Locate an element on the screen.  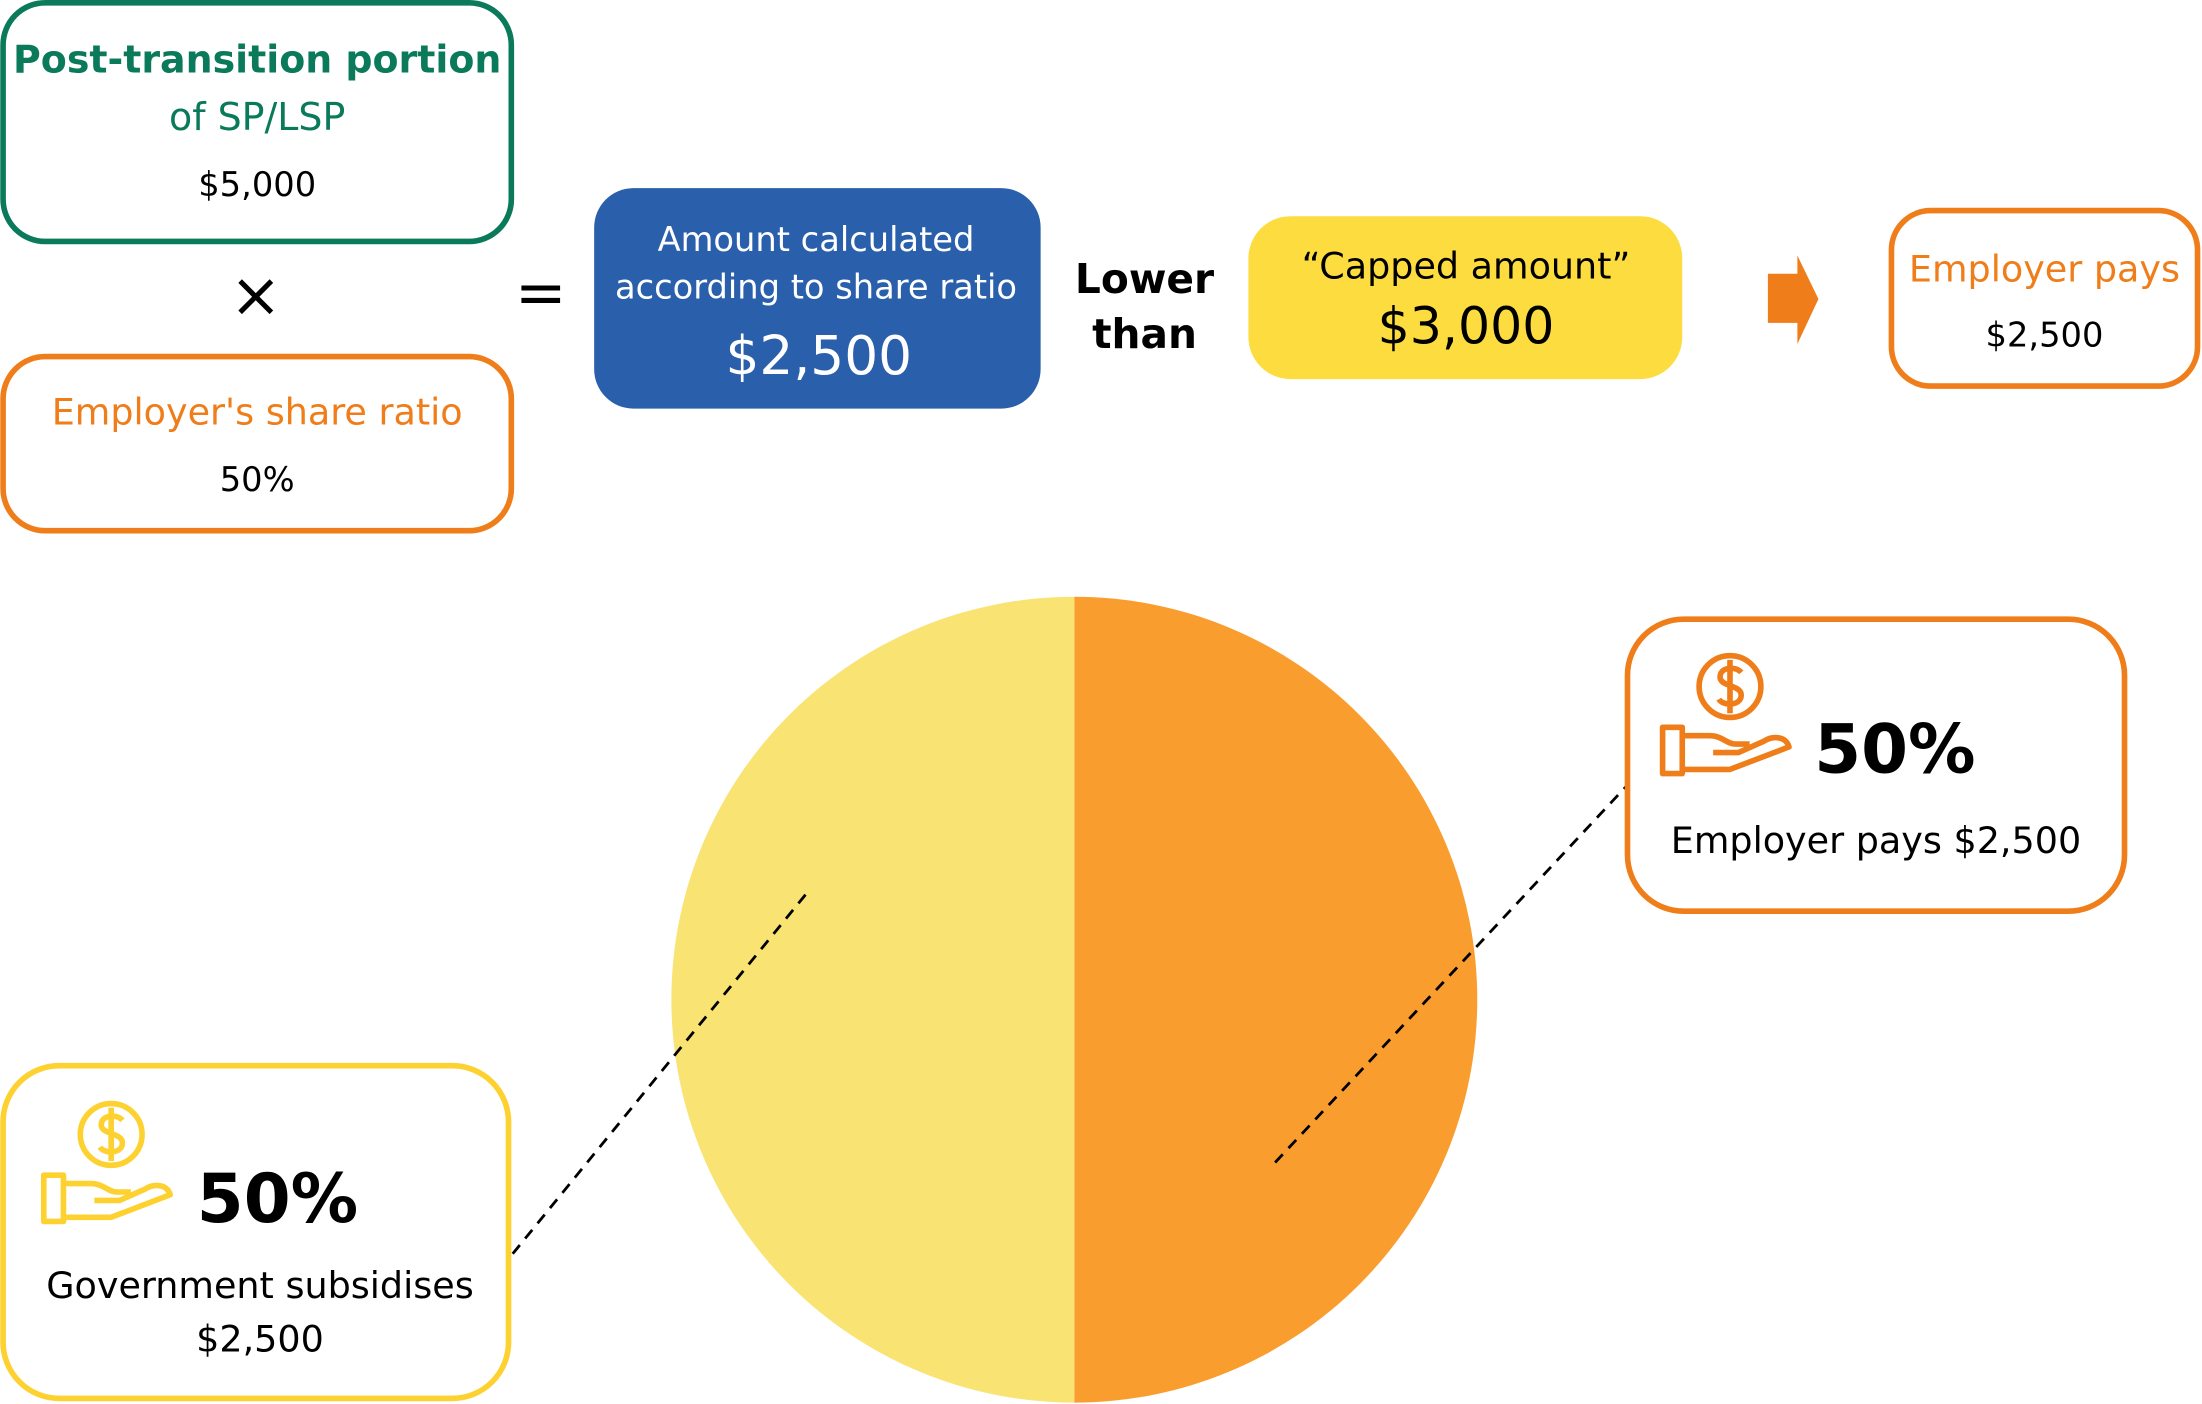
employer-callout is located at coordinates (1876, 765).